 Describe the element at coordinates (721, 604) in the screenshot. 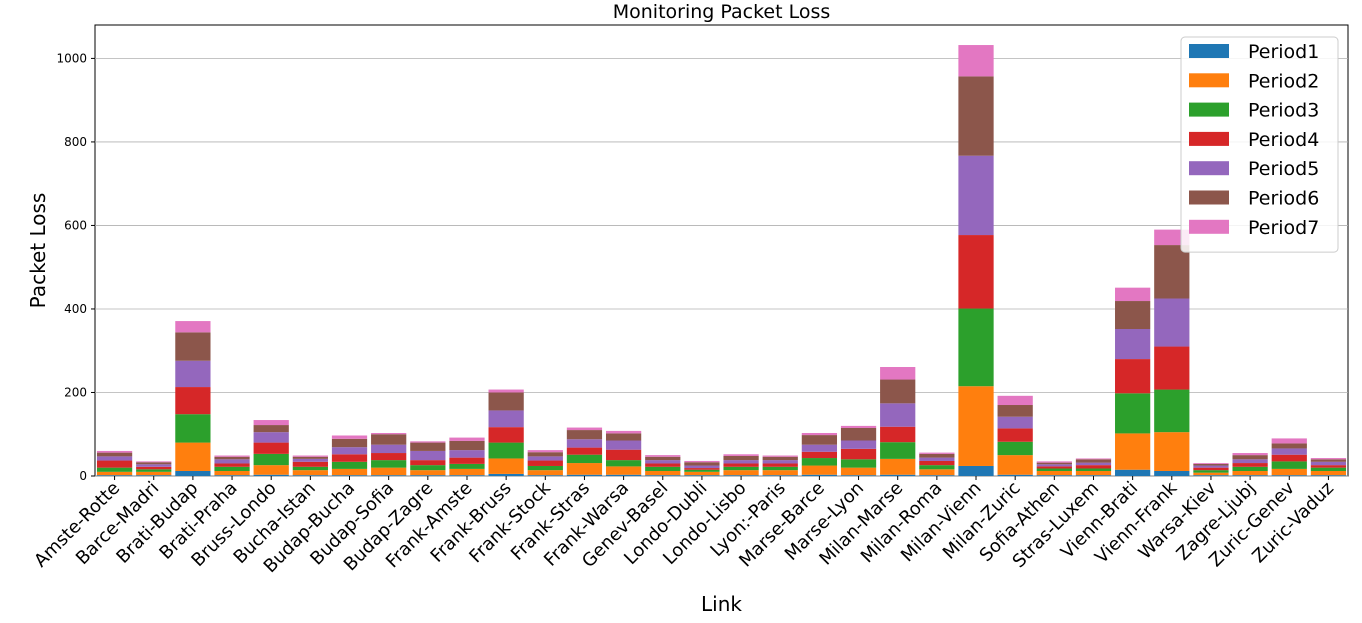

I see `x-axis-label: Link` at that location.